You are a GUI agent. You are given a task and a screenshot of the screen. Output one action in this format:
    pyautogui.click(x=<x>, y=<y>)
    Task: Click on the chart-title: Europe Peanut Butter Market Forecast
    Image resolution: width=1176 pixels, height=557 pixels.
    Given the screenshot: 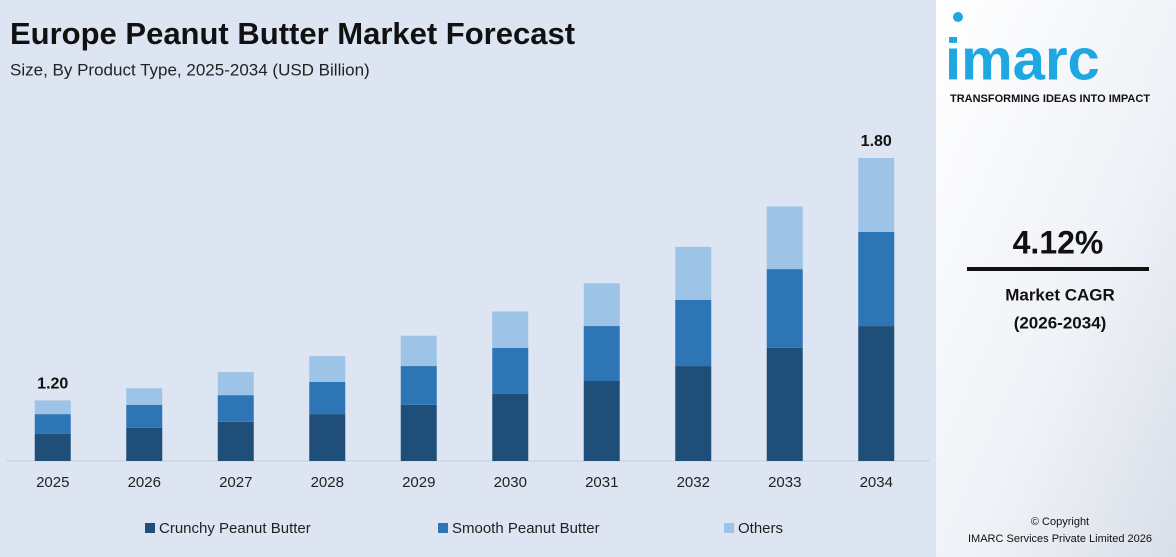 What is the action you would take?
    pyautogui.click(x=292, y=33)
    